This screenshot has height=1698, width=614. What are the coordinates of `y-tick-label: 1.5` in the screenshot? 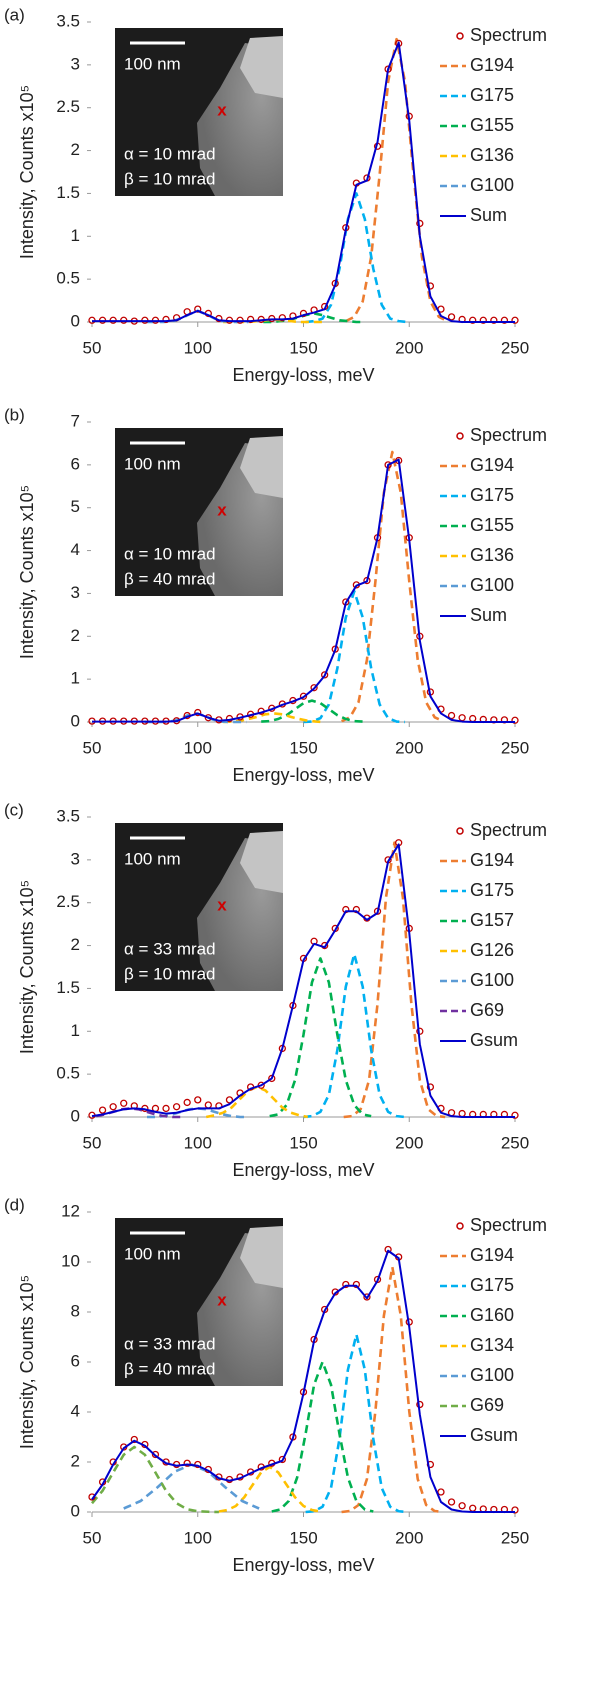 It's located at (68, 987).